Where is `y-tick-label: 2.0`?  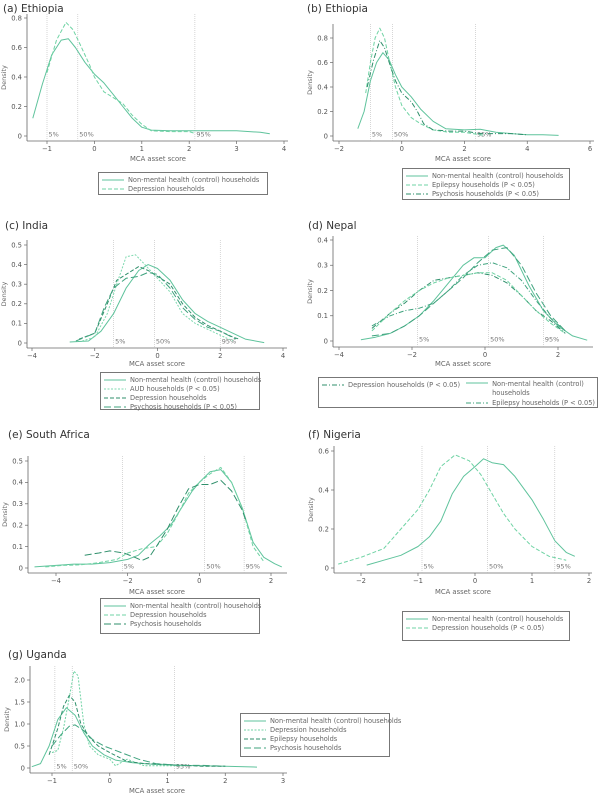 y-tick-label: 2.0 is located at coordinates (19, 680).